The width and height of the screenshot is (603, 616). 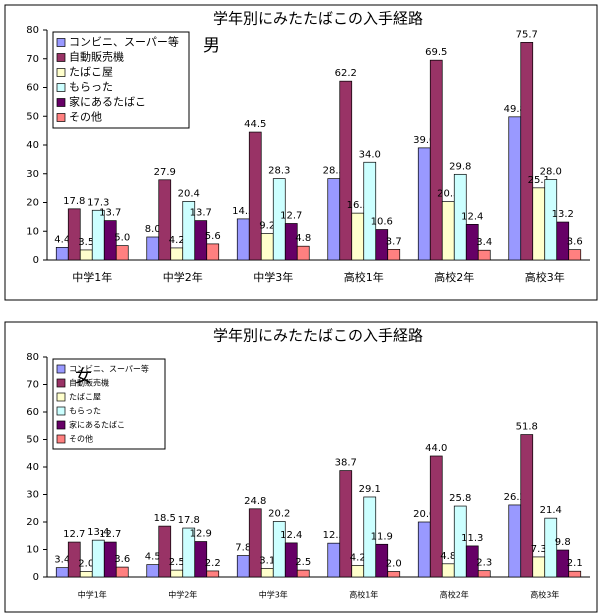 What do you see at coordinates (484, 563) in the screenshot?
I see `value-label: 2.3` at bounding box center [484, 563].